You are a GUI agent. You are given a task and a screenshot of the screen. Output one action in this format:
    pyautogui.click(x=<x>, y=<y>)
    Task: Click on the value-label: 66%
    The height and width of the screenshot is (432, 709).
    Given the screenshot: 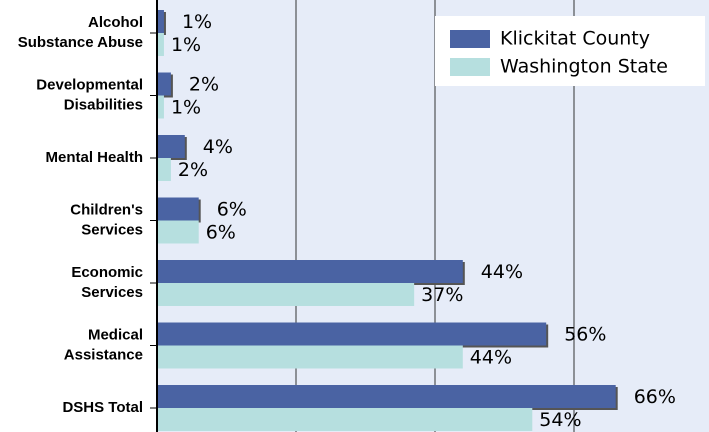 What is the action you would take?
    pyautogui.click(x=655, y=397)
    